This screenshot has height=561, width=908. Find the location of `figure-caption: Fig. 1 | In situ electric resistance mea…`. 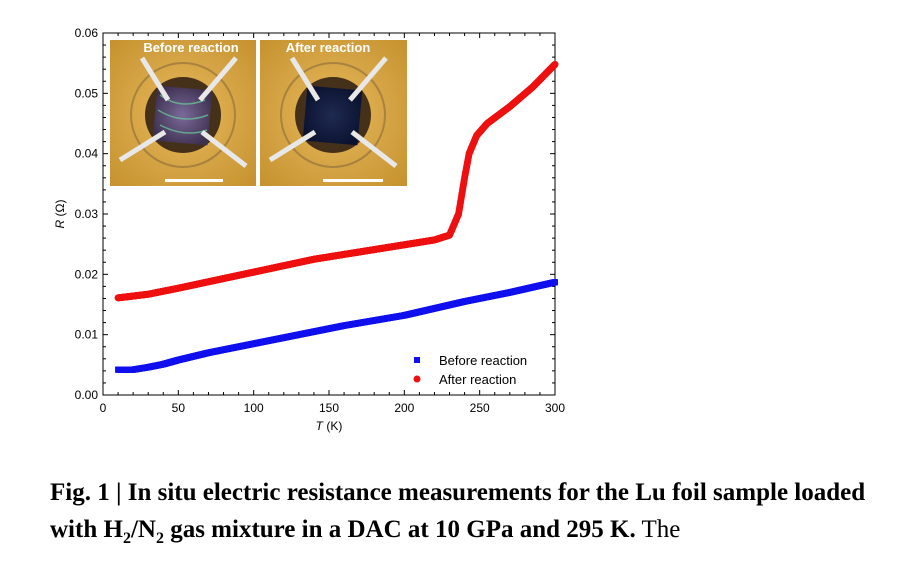

figure-caption: Fig. 1 | In situ electric resistance mea… is located at coordinates (470, 511).